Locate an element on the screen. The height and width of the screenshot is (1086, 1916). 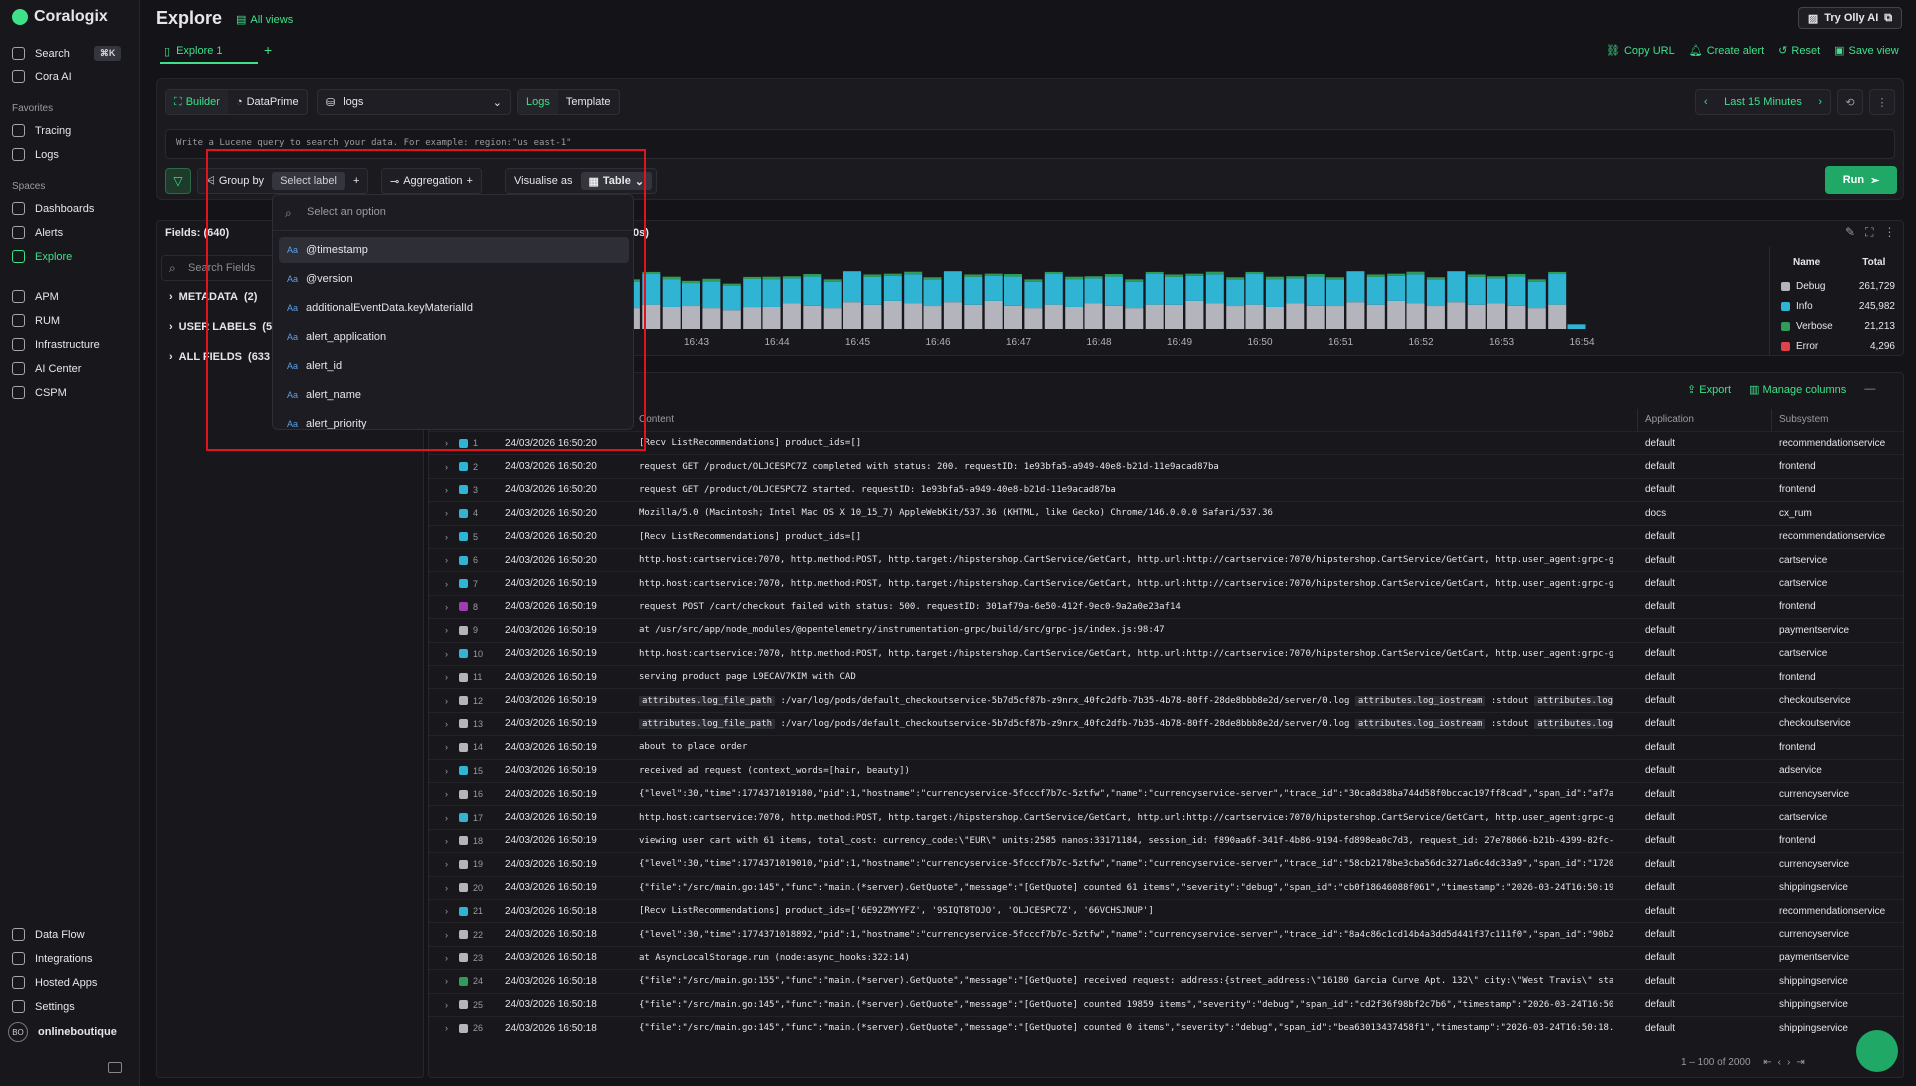
dropdown-option: Aa alert_priority is located at coordinates (454, 420).